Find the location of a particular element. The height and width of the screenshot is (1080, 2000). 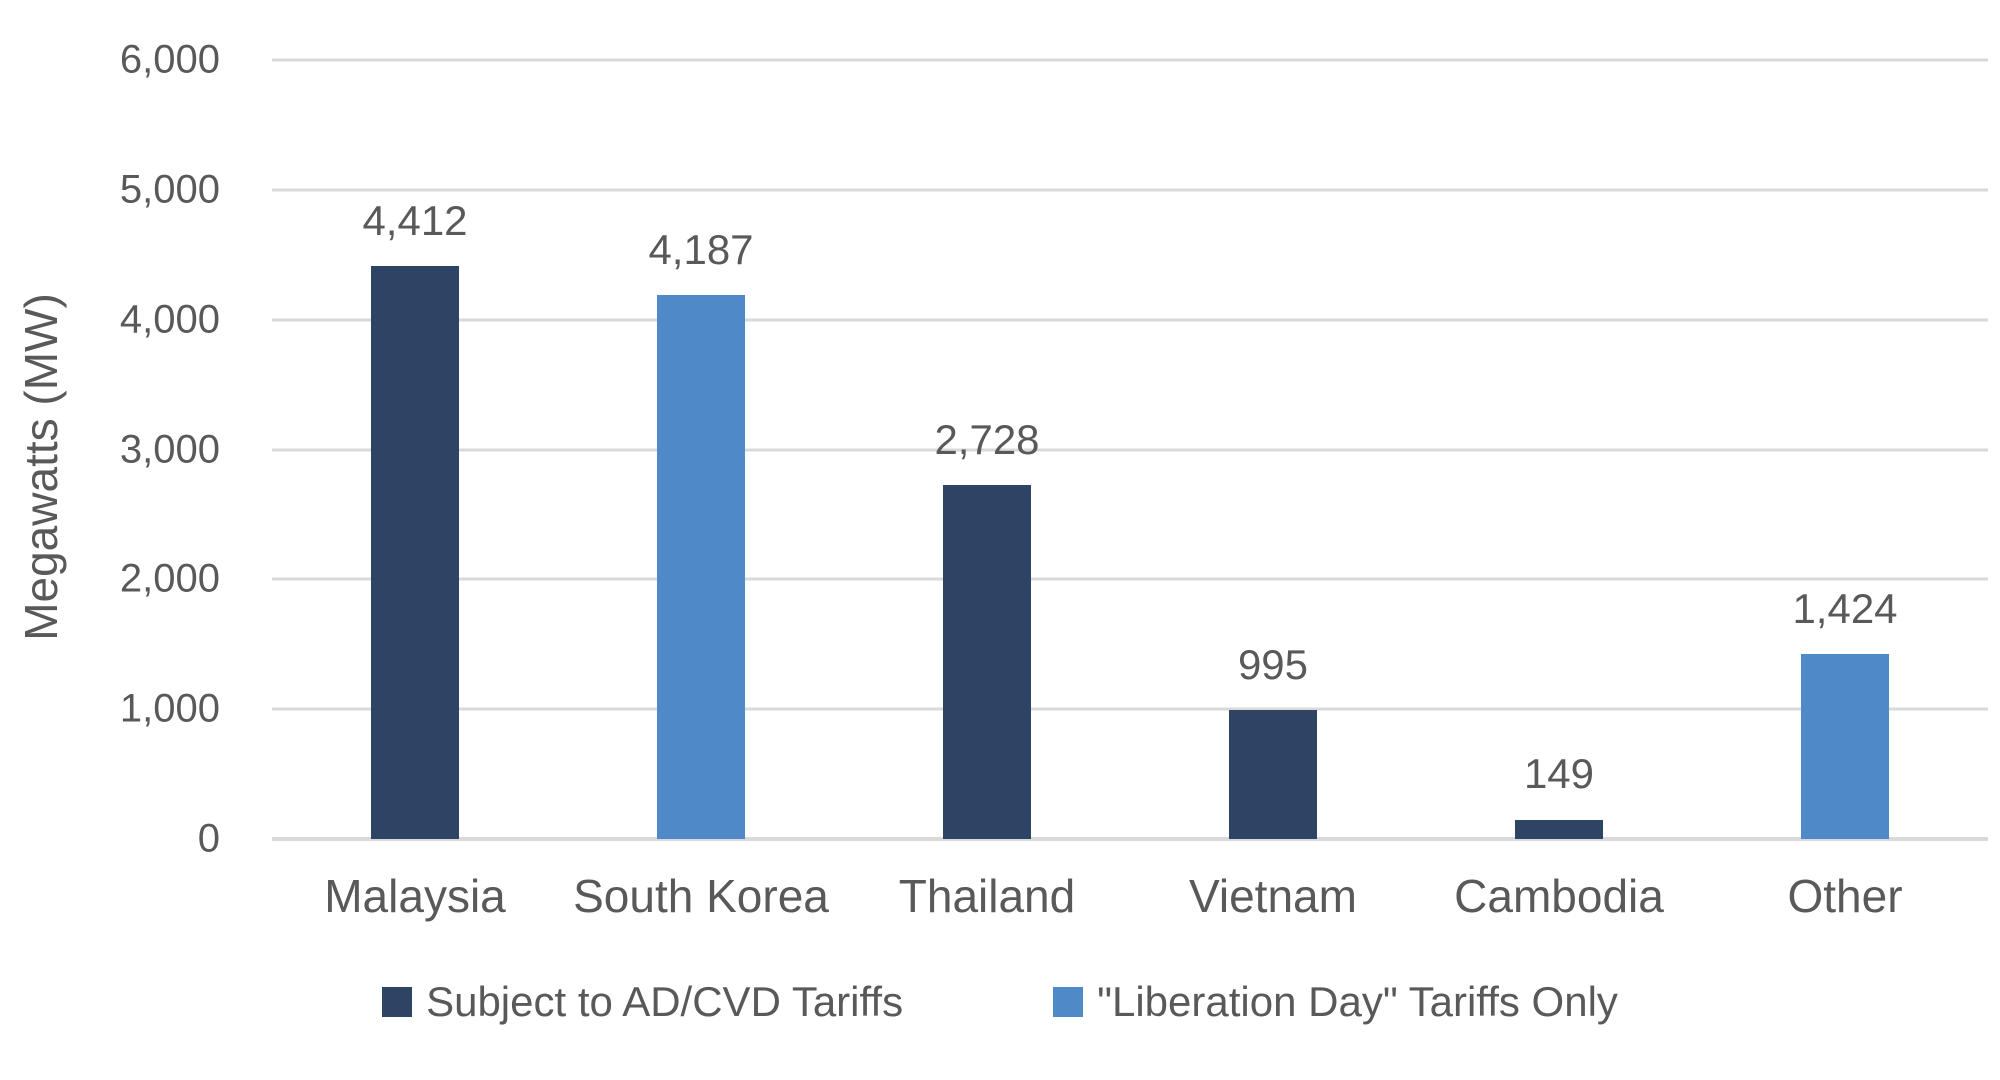

data-label: 149 is located at coordinates (1559, 774).